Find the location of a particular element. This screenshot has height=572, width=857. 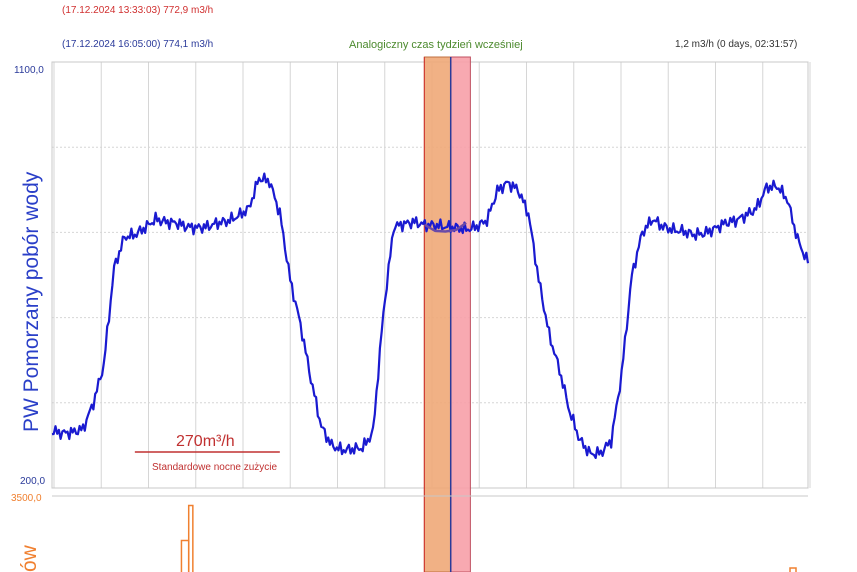

series-name-label: PW Pomorzany pobór wody is located at coordinates (31, 301).